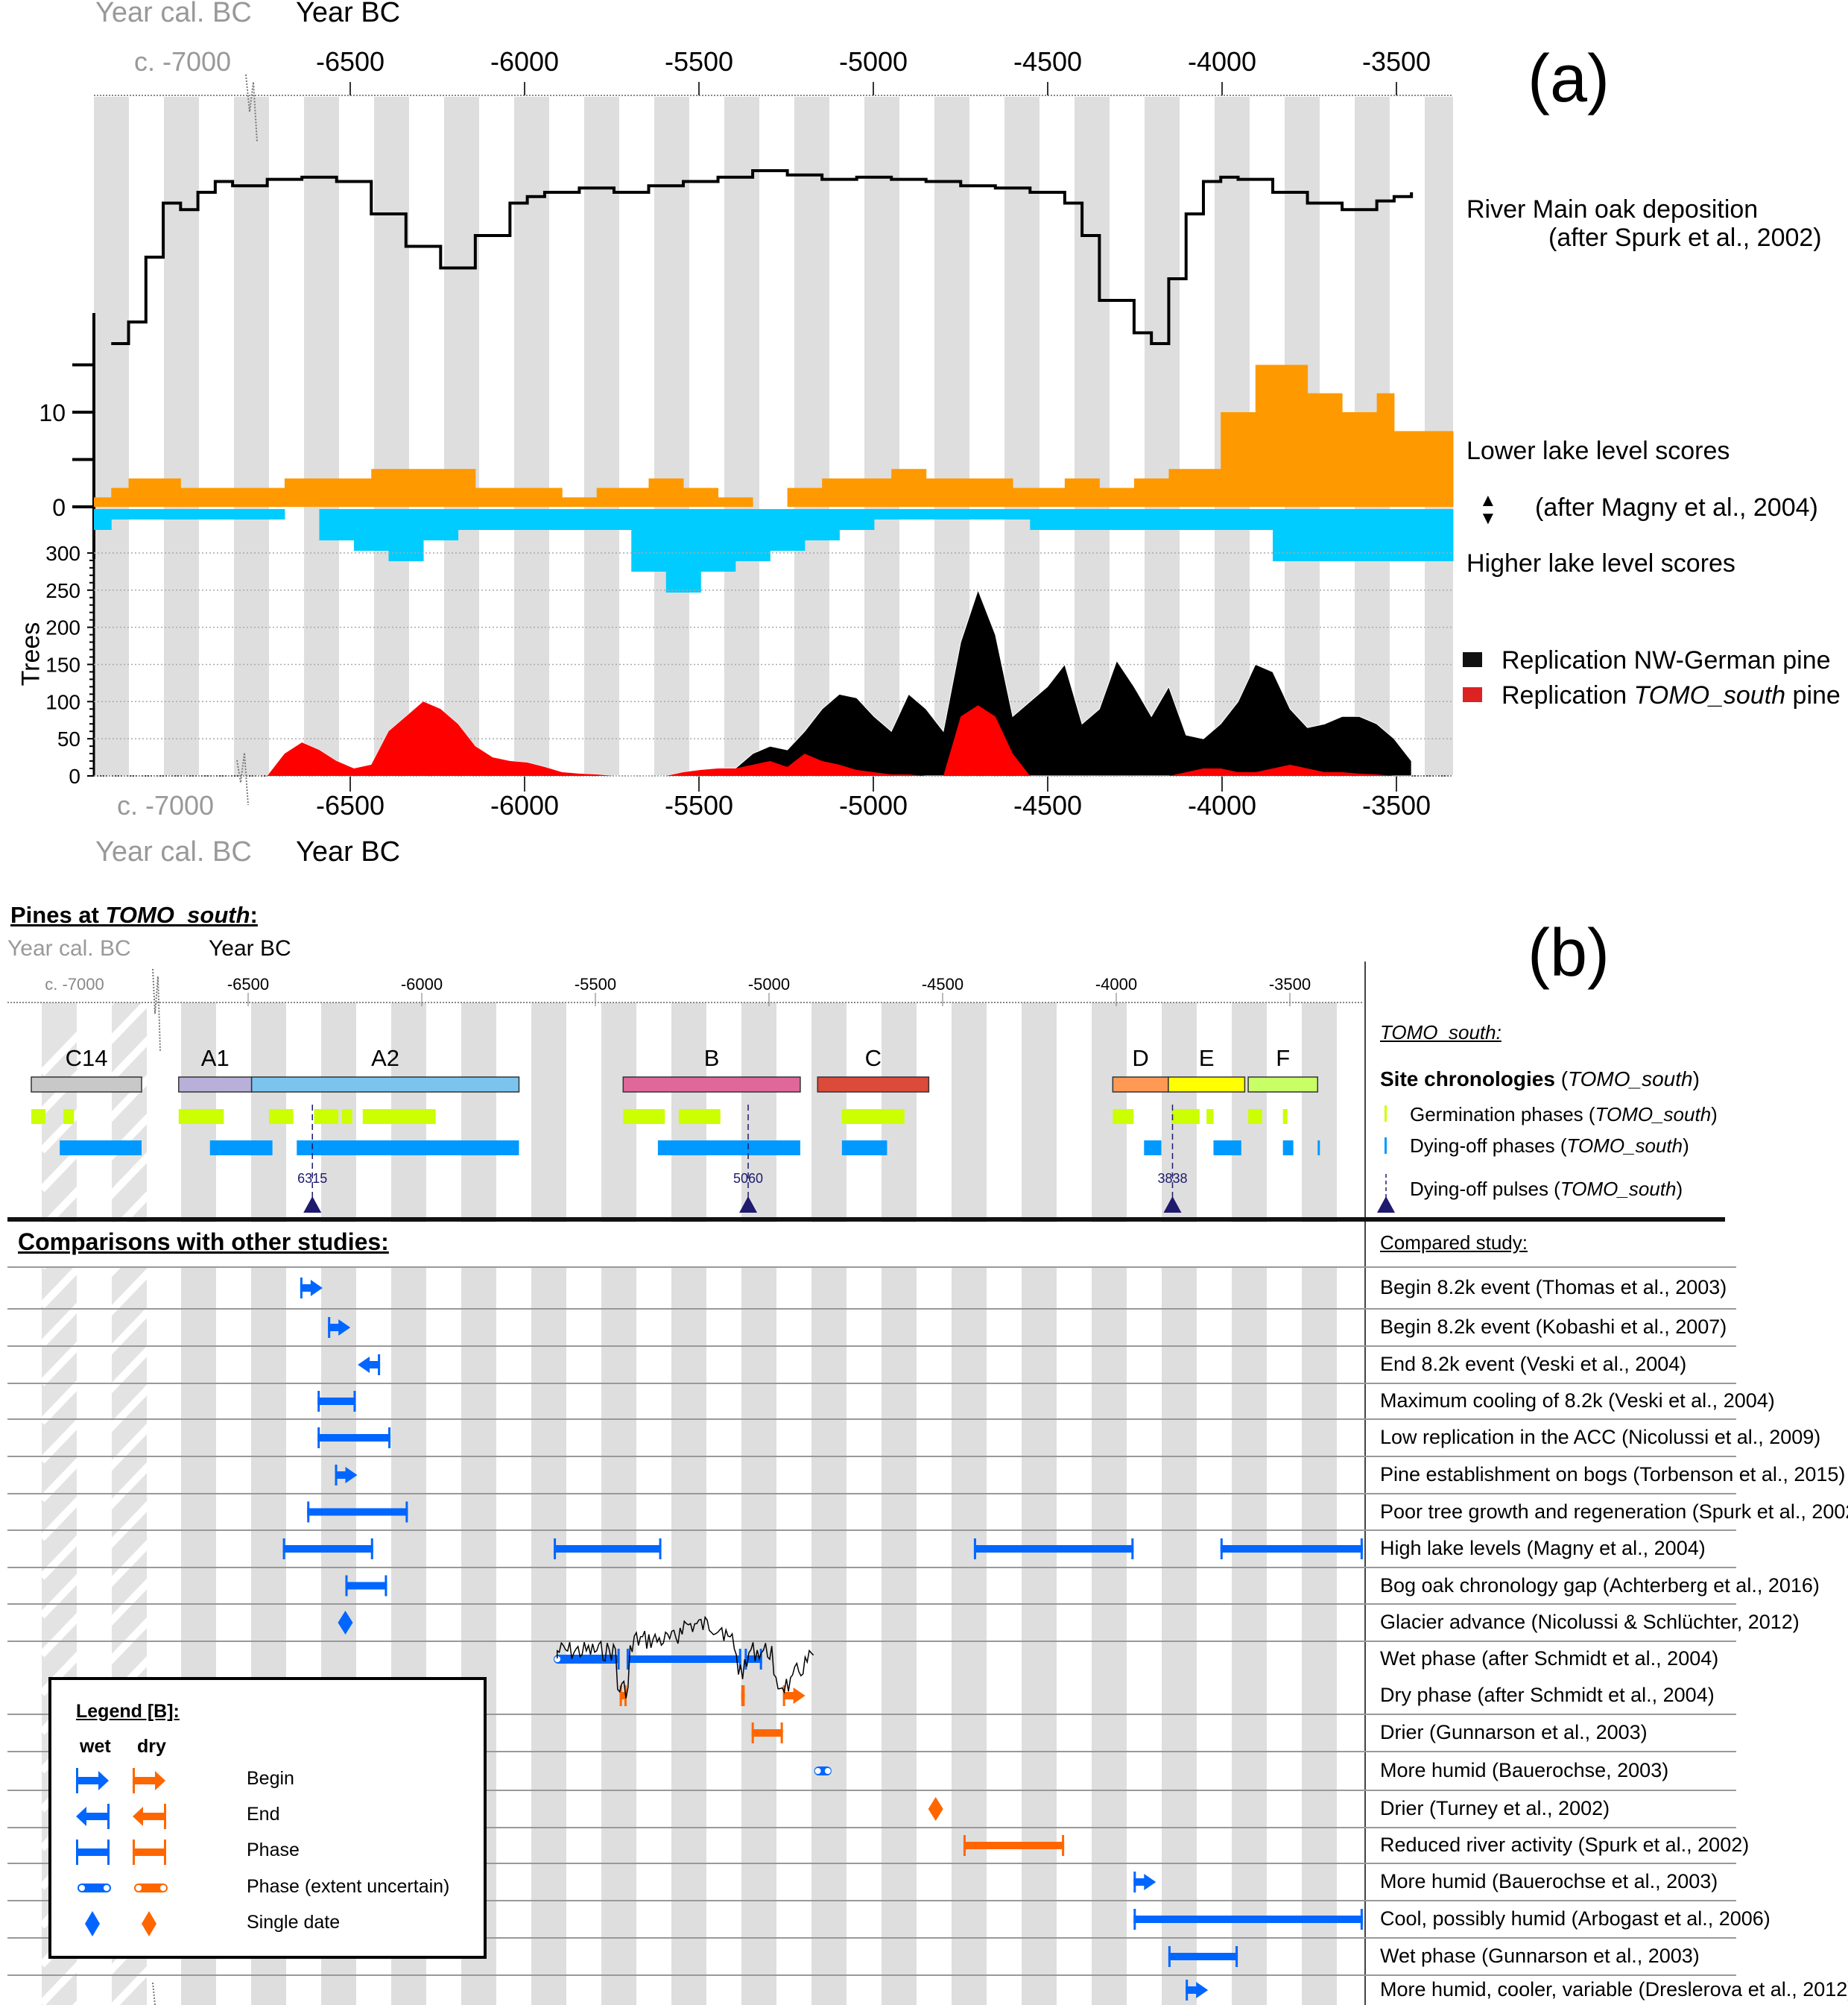  What do you see at coordinates (122, 1852) in the screenshot?
I see `legend-b-symbols` at bounding box center [122, 1852].